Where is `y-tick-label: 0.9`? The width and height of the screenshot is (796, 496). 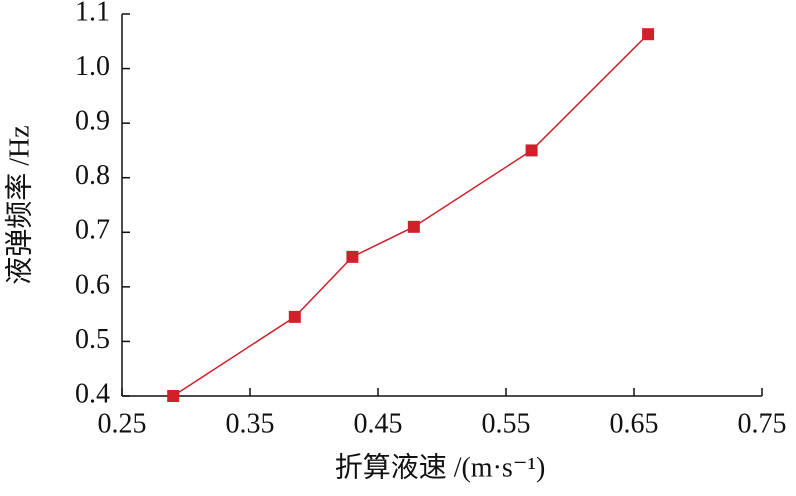
y-tick-label: 0.9 is located at coordinates (92, 121).